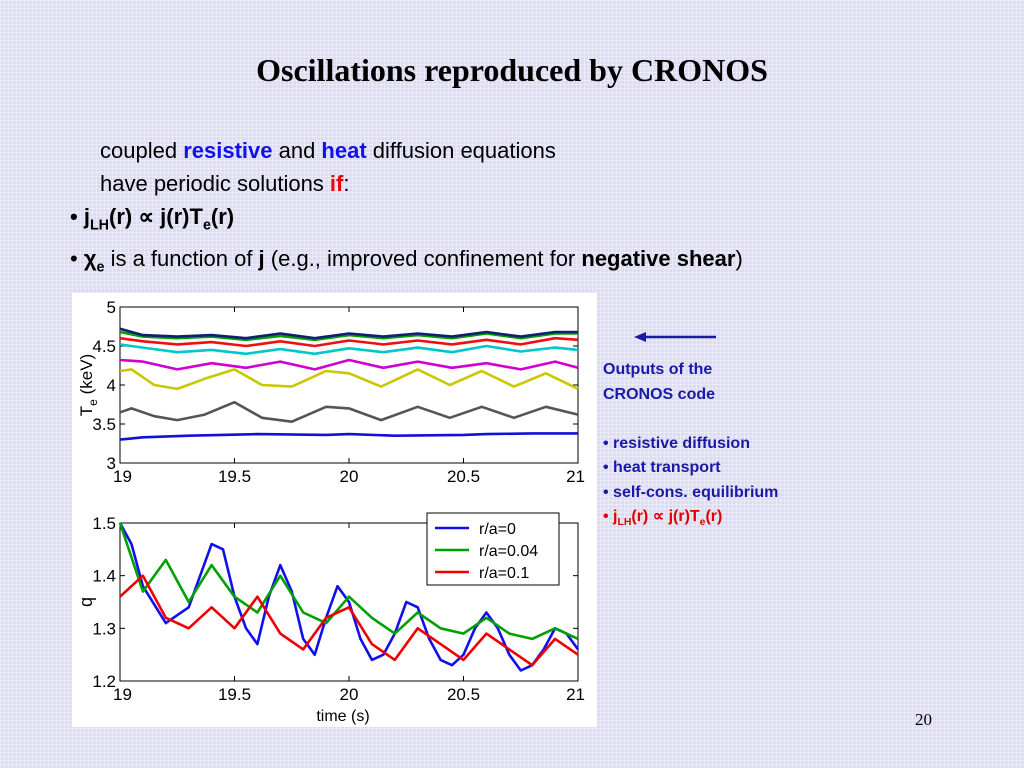 This screenshot has height=768, width=1024. Describe the element at coordinates (658, 369) in the screenshot. I see `side-heading-1: Outputs of the` at that location.